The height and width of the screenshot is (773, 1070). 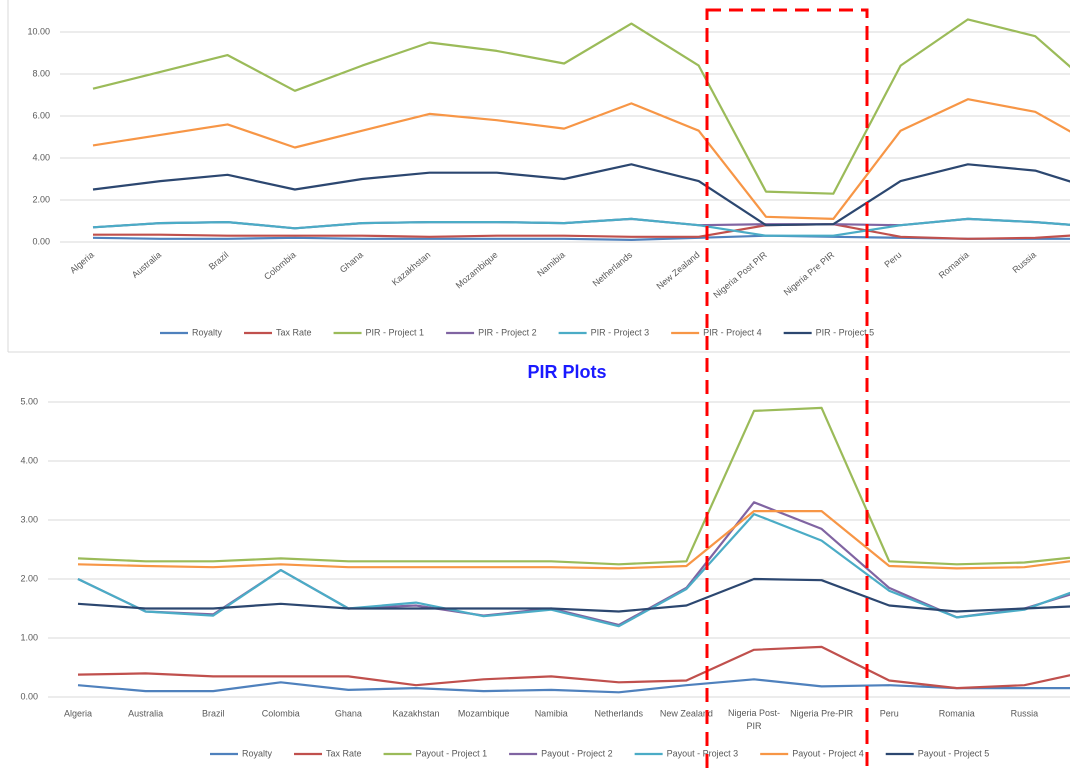 I want to click on y-tick-label: 1.00, so click(x=29, y=637).